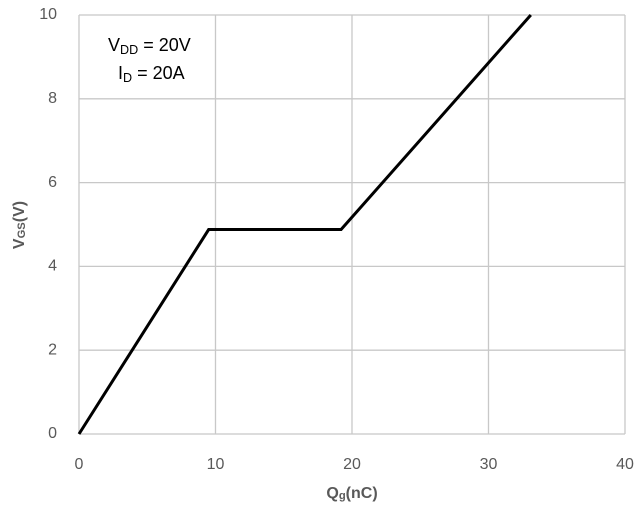 The height and width of the screenshot is (513, 642). I want to click on x-tick-label: 20, so click(352, 464).